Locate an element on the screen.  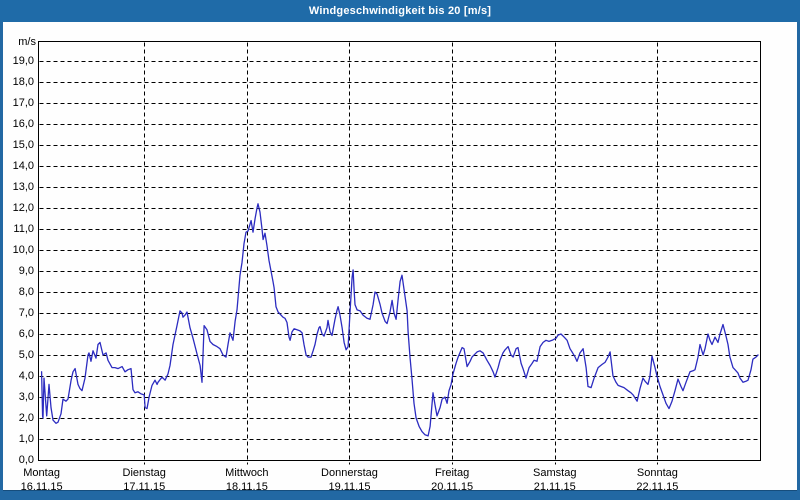
y-tick-label: 16,0 is located at coordinates (23, 124).